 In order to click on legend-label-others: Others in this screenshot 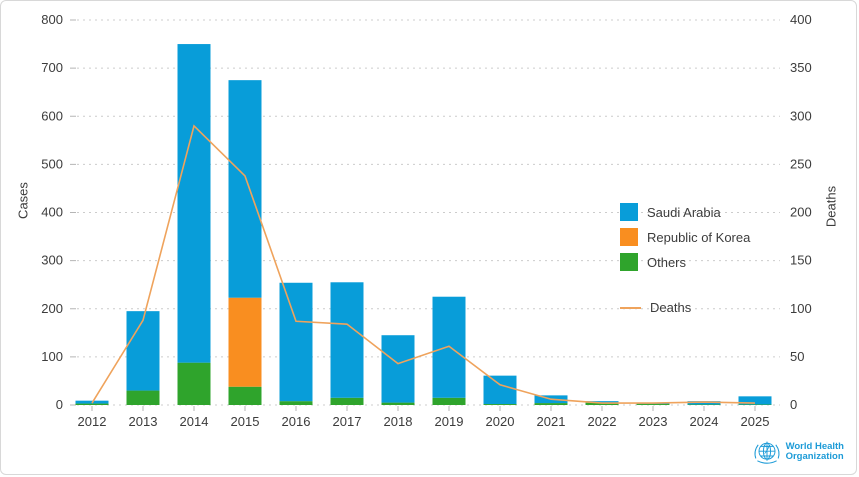, I will do `click(667, 262)`.